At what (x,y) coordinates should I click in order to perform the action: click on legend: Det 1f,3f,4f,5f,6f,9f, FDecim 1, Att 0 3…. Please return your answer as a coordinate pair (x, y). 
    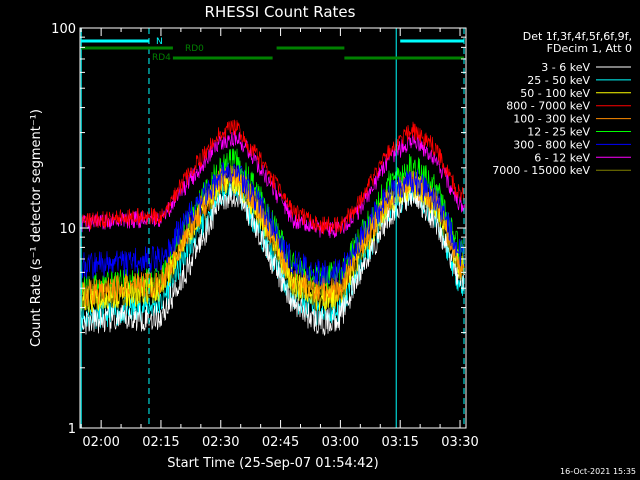
    Looking at the image, I should click on (562, 103).